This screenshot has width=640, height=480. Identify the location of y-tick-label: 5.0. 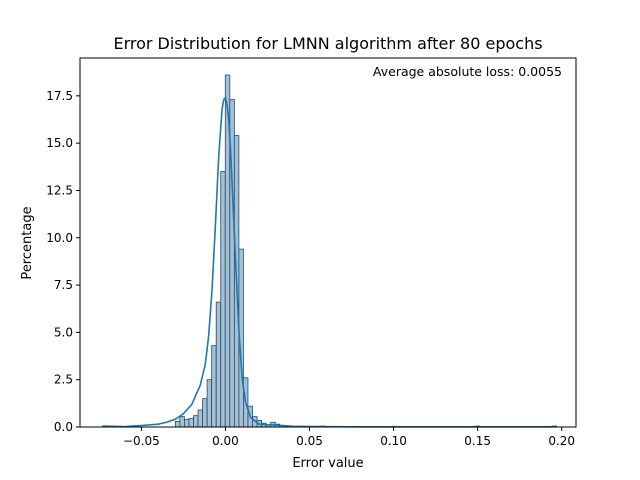
(63, 332).